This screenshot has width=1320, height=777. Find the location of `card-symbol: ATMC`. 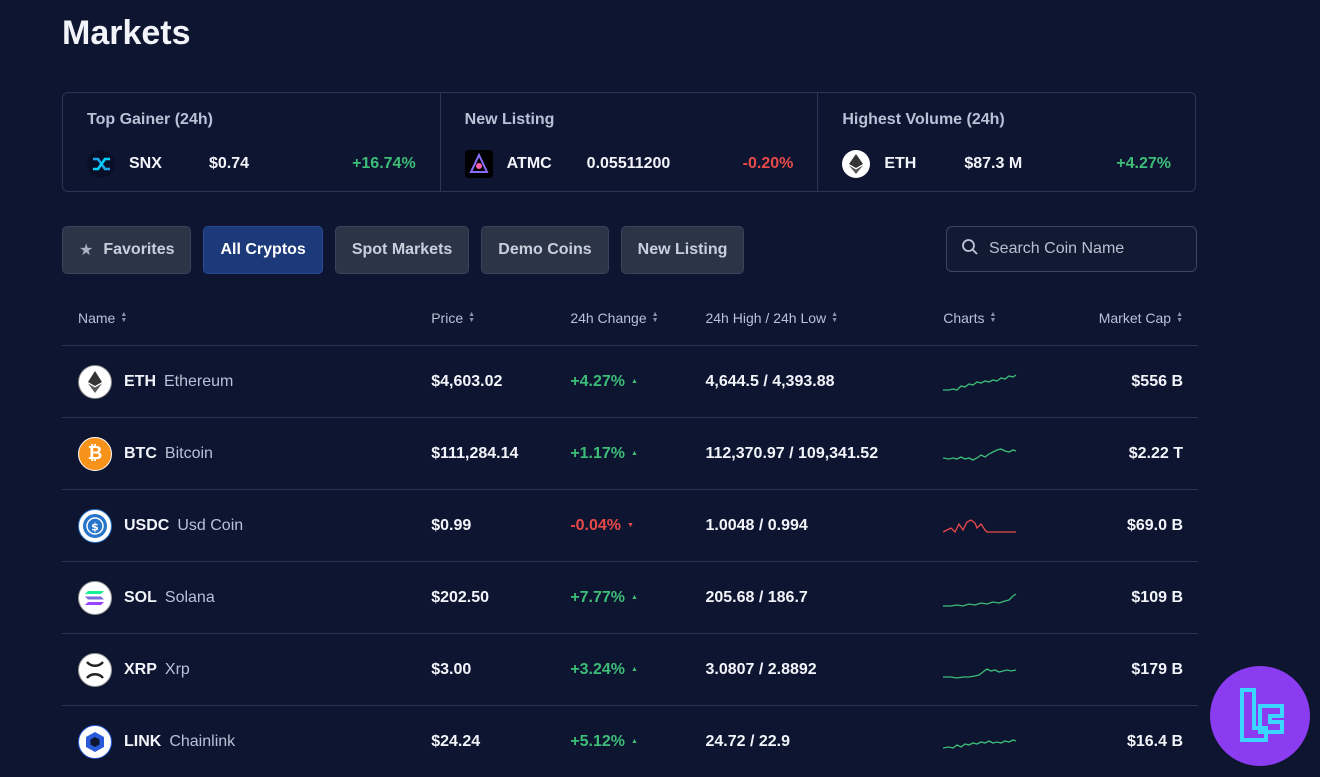

card-symbol: ATMC is located at coordinates (529, 163).